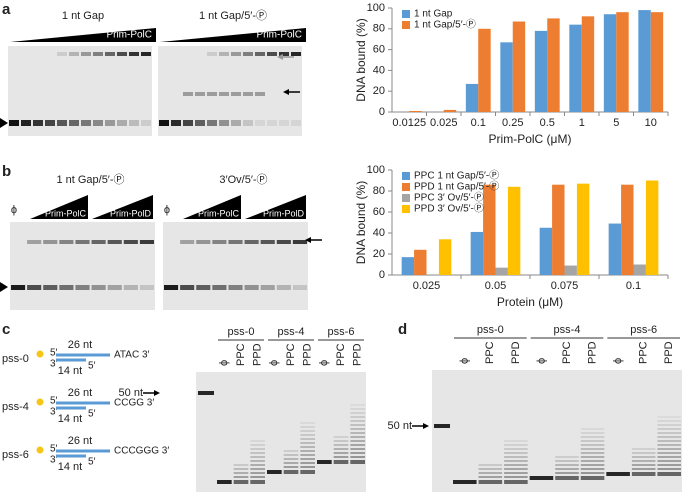 This screenshot has height=495, width=685. What do you see at coordinates (341, 332) in the screenshot?
I see `group-label: pss-6` at bounding box center [341, 332].